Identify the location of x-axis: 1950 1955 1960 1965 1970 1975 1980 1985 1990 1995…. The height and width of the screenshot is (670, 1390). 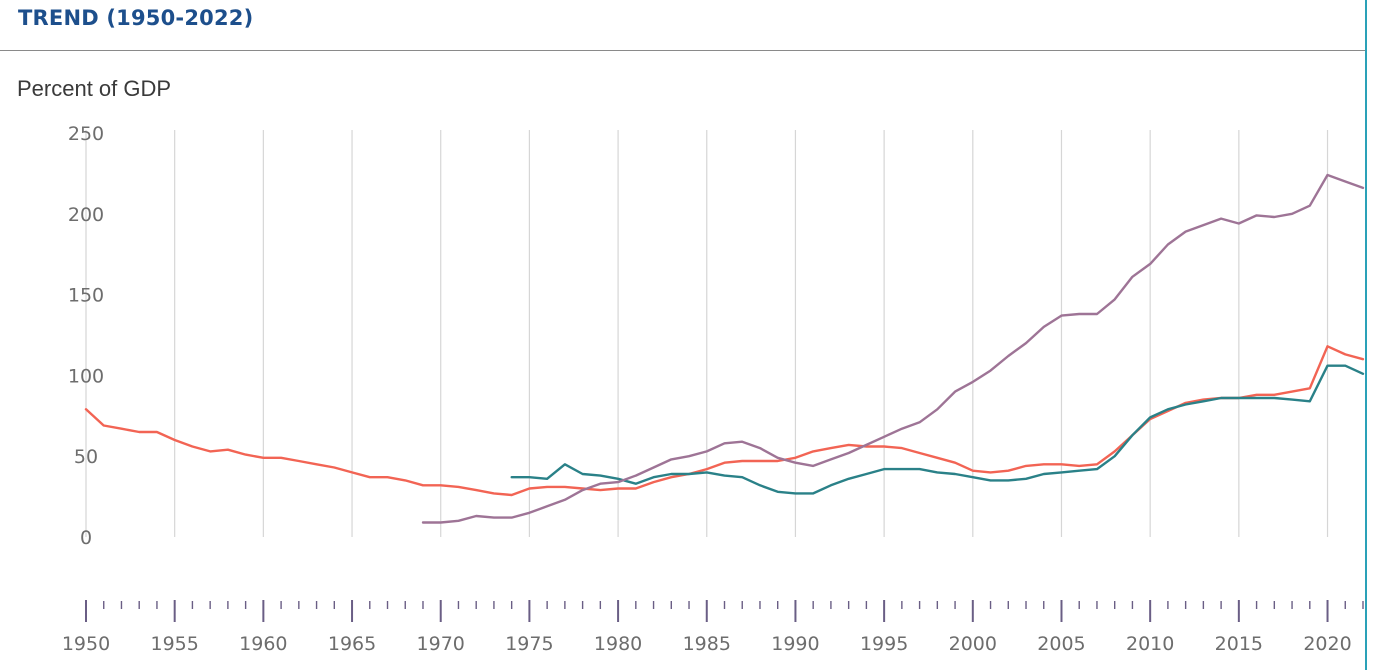
(713, 627).